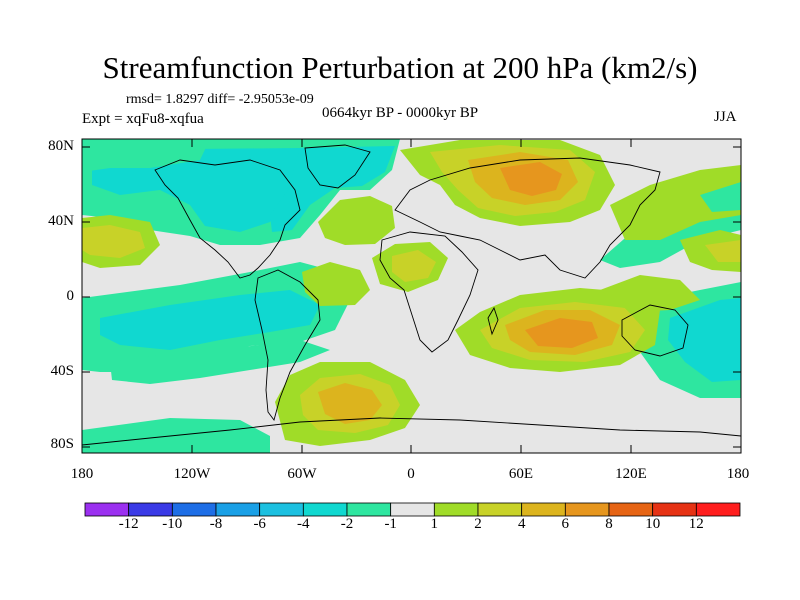 This screenshot has width=800, height=600. What do you see at coordinates (210, 320) in the screenshot?
I see `contour-neg-southern-tropics-inner` at bounding box center [210, 320].